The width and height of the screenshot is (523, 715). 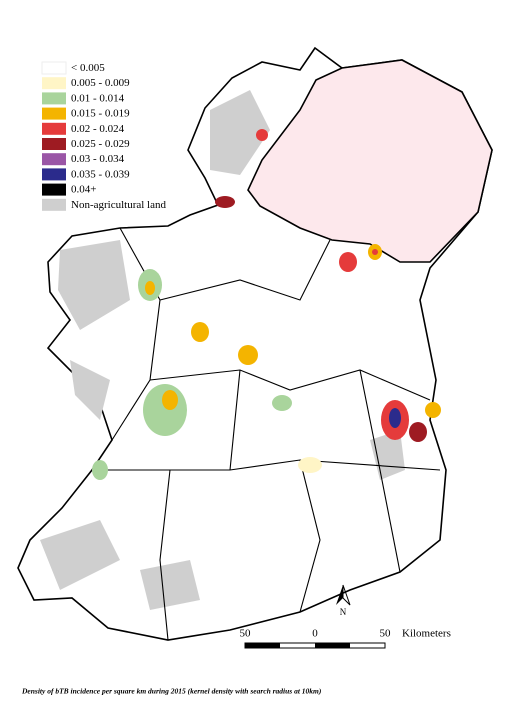 I want to click on scale-label: 0, so click(x=315, y=634).